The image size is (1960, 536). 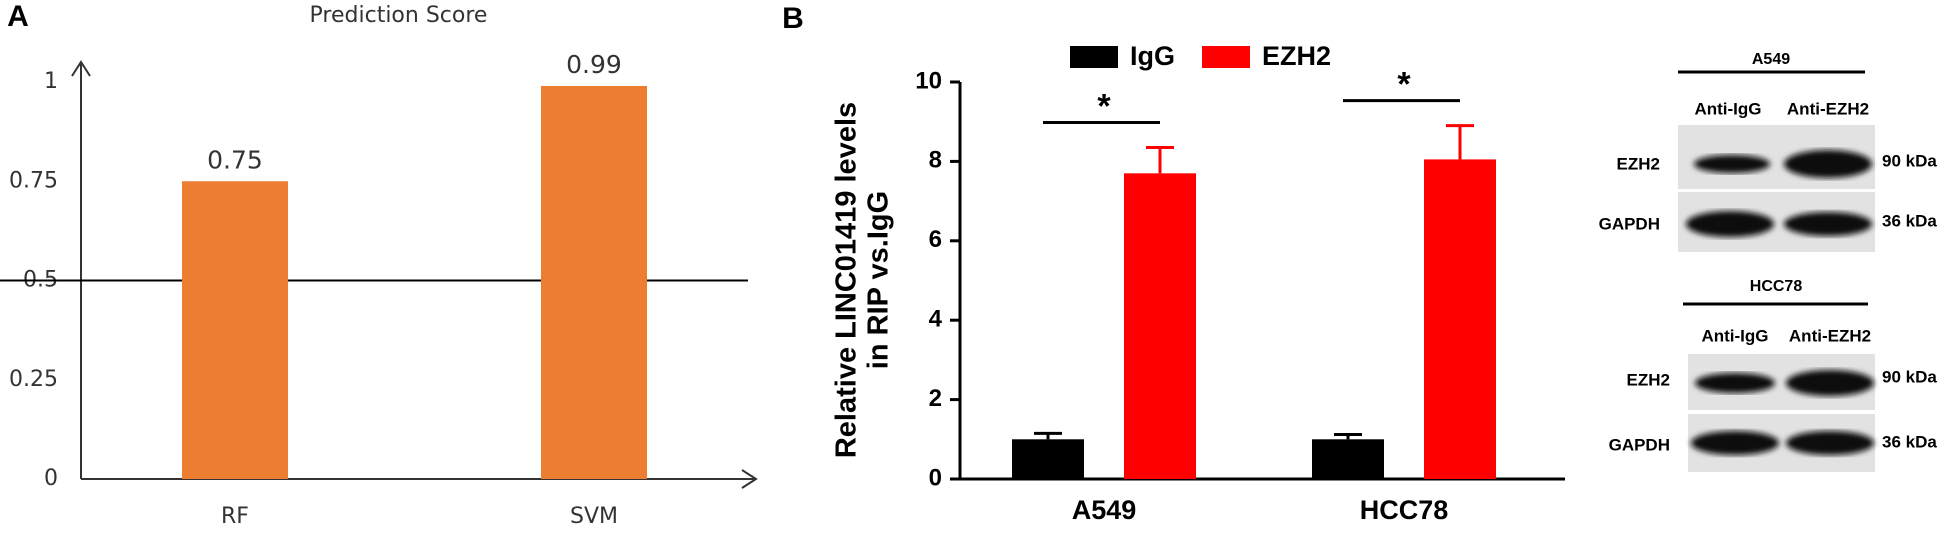 I want to click on legend-label: IgG, so click(x=1152, y=56).